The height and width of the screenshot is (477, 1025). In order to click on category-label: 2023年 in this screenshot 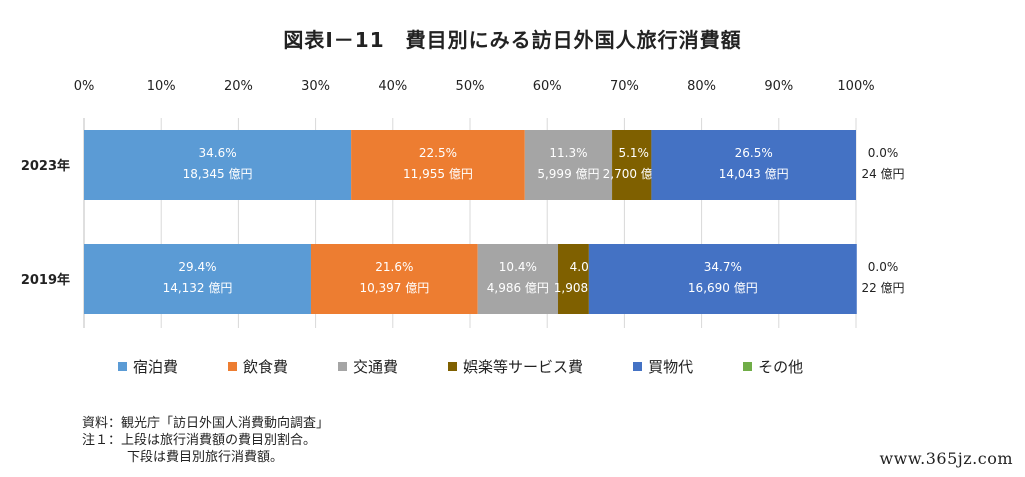, I will do `click(45, 166)`.